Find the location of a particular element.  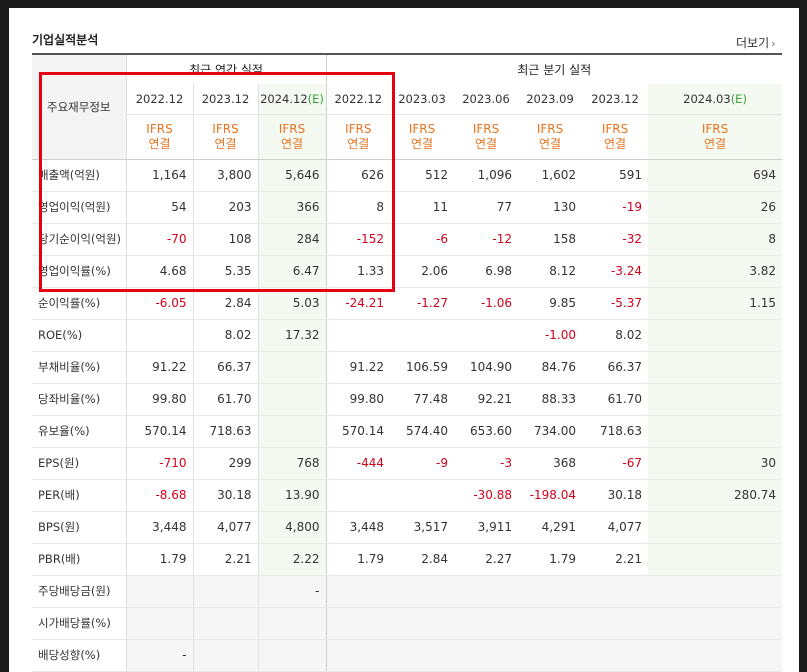

period-date: 2022.12 is located at coordinates (159, 99).